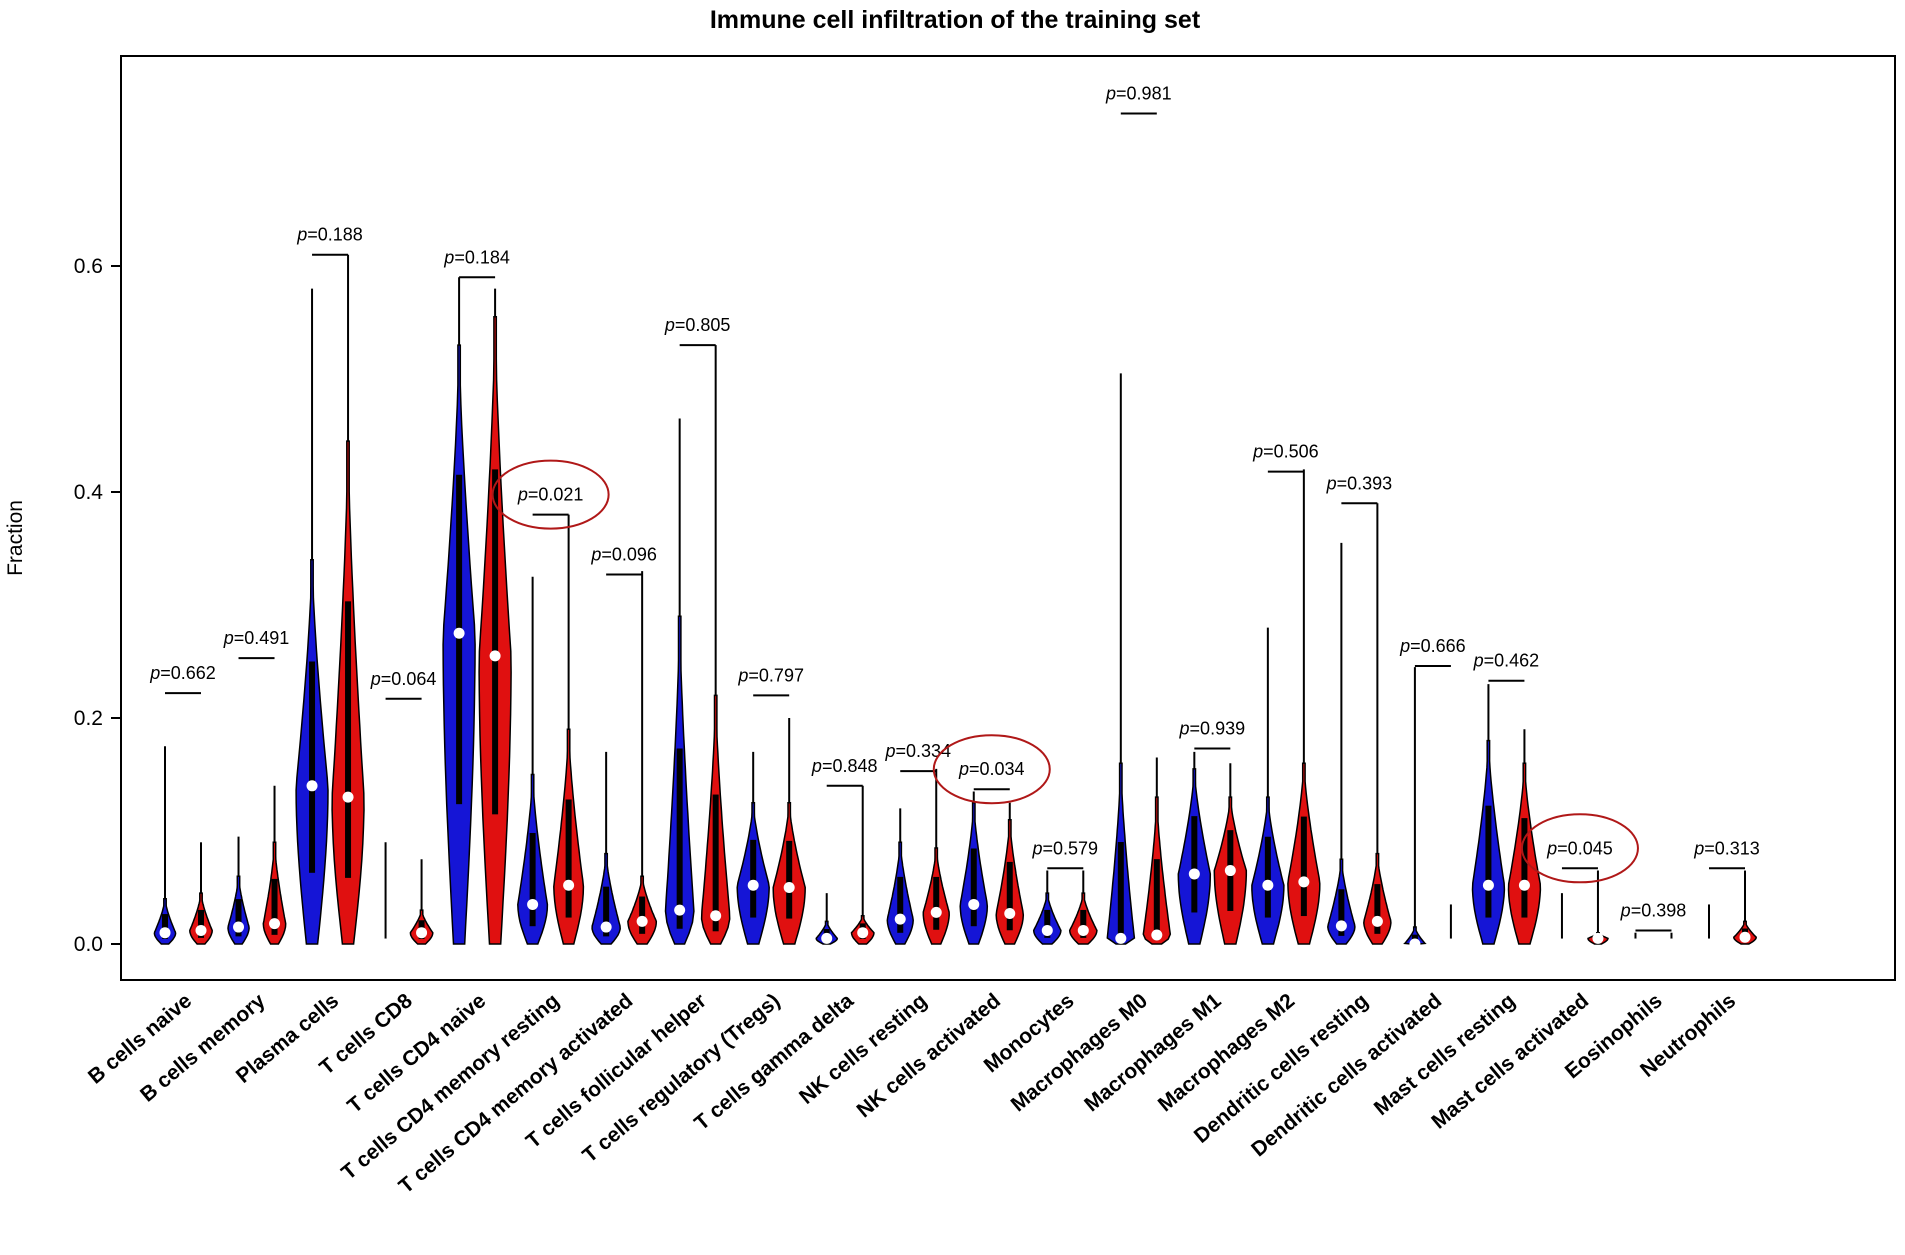 The width and height of the screenshot is (1905, 1255). What do you see at coordinates (1218, 729) in the screenshot?
I see `p-value: =0.939` at bounding box center [1218, 729].